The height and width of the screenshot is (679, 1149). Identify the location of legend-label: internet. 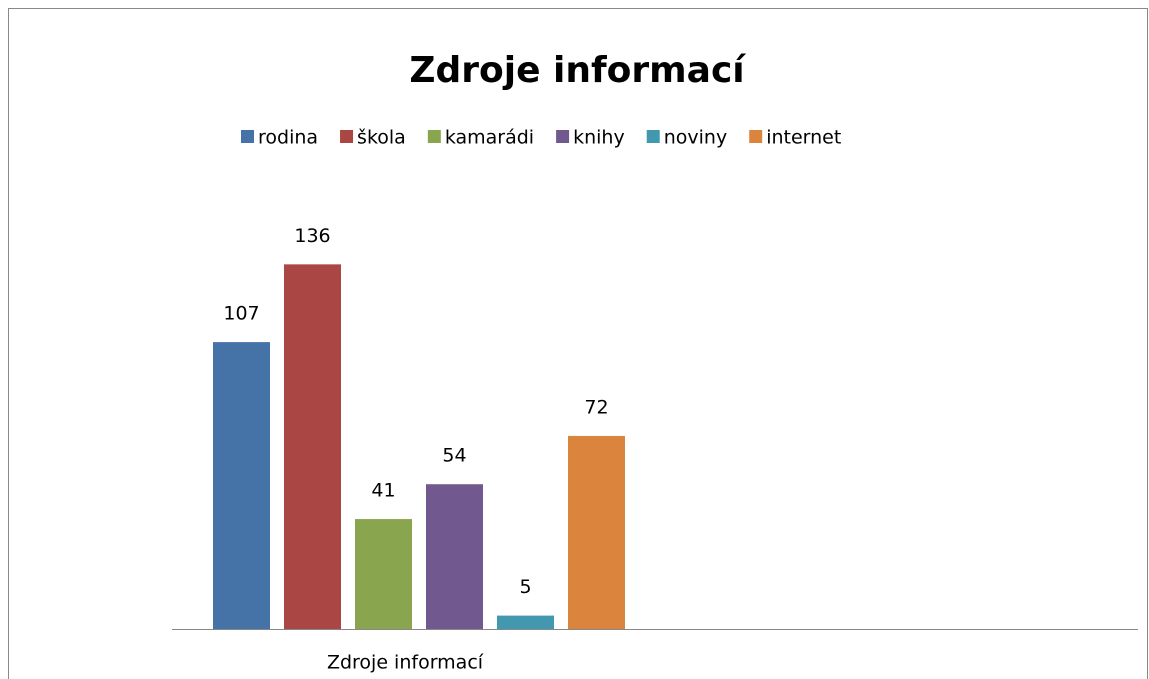
(803, 138).